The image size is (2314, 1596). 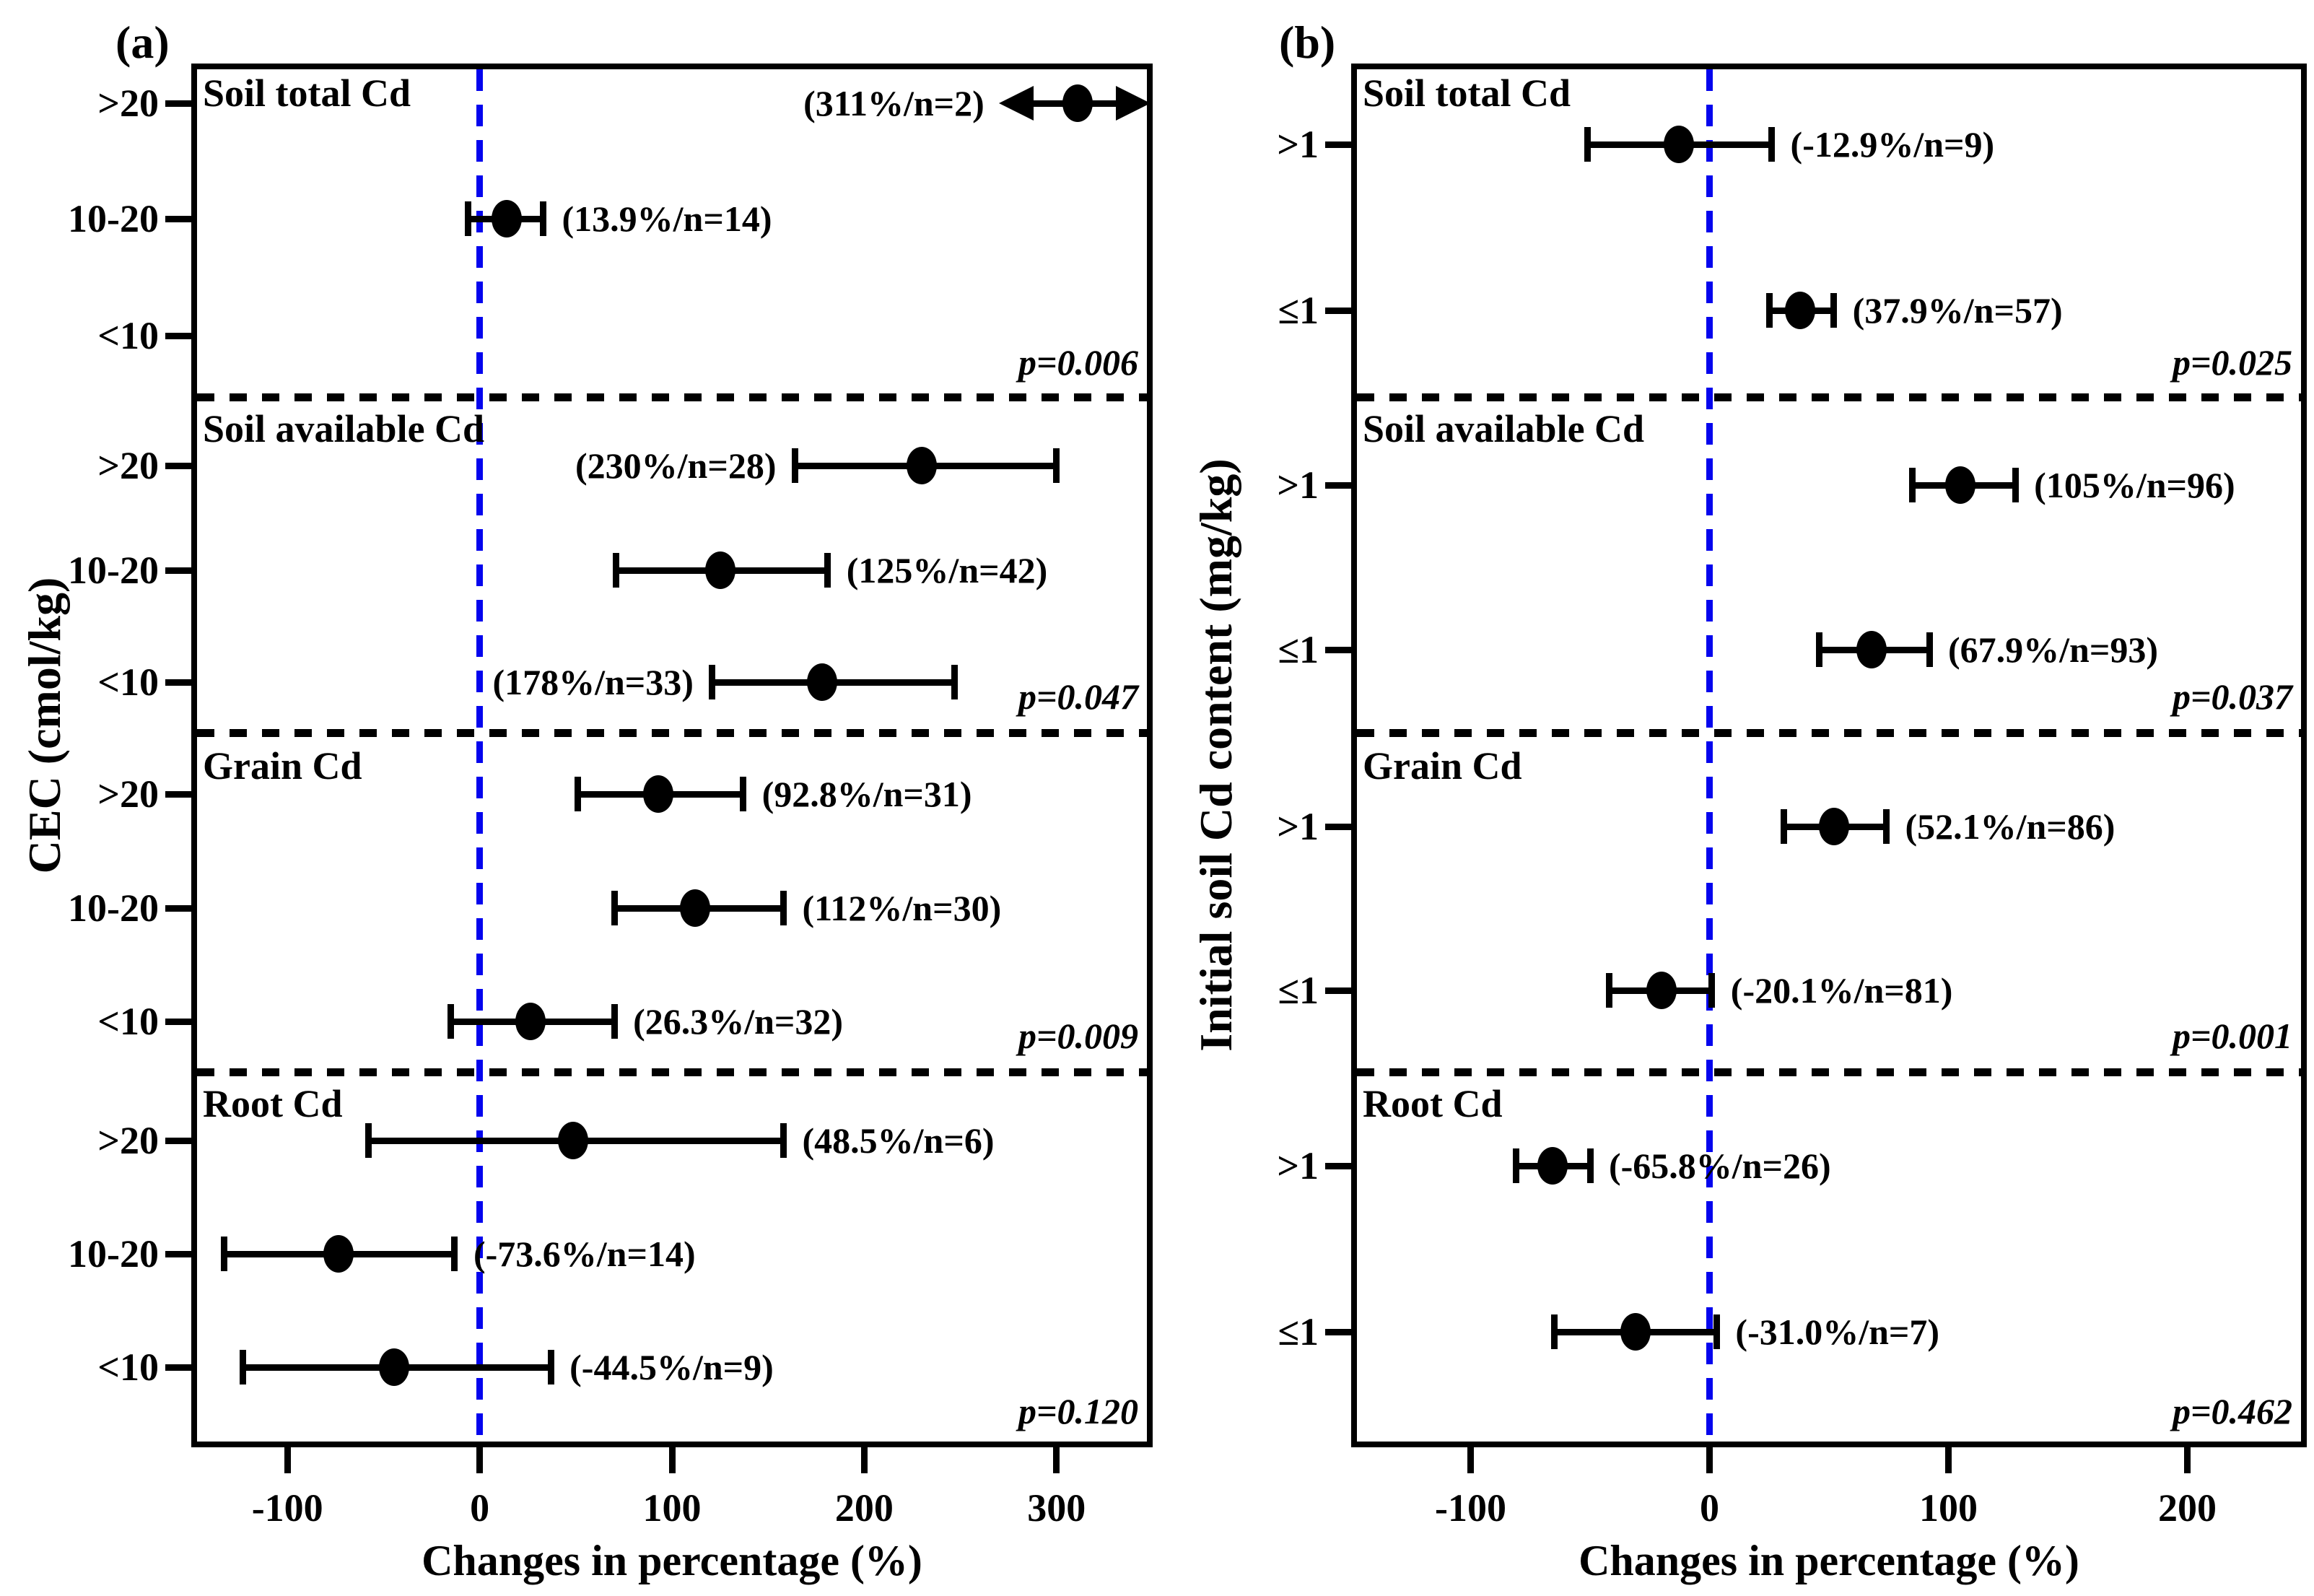 I want to click on data-point-label: (105%/n=96), so click(x=2134, y=485).